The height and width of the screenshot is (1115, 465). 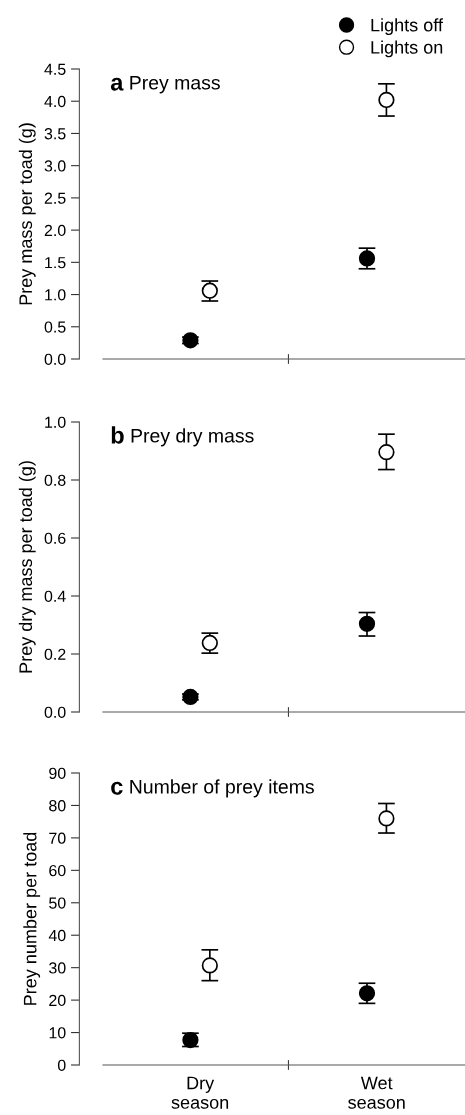 I want to click on y-tick-label: 4.0, so click(x=55, y=101).